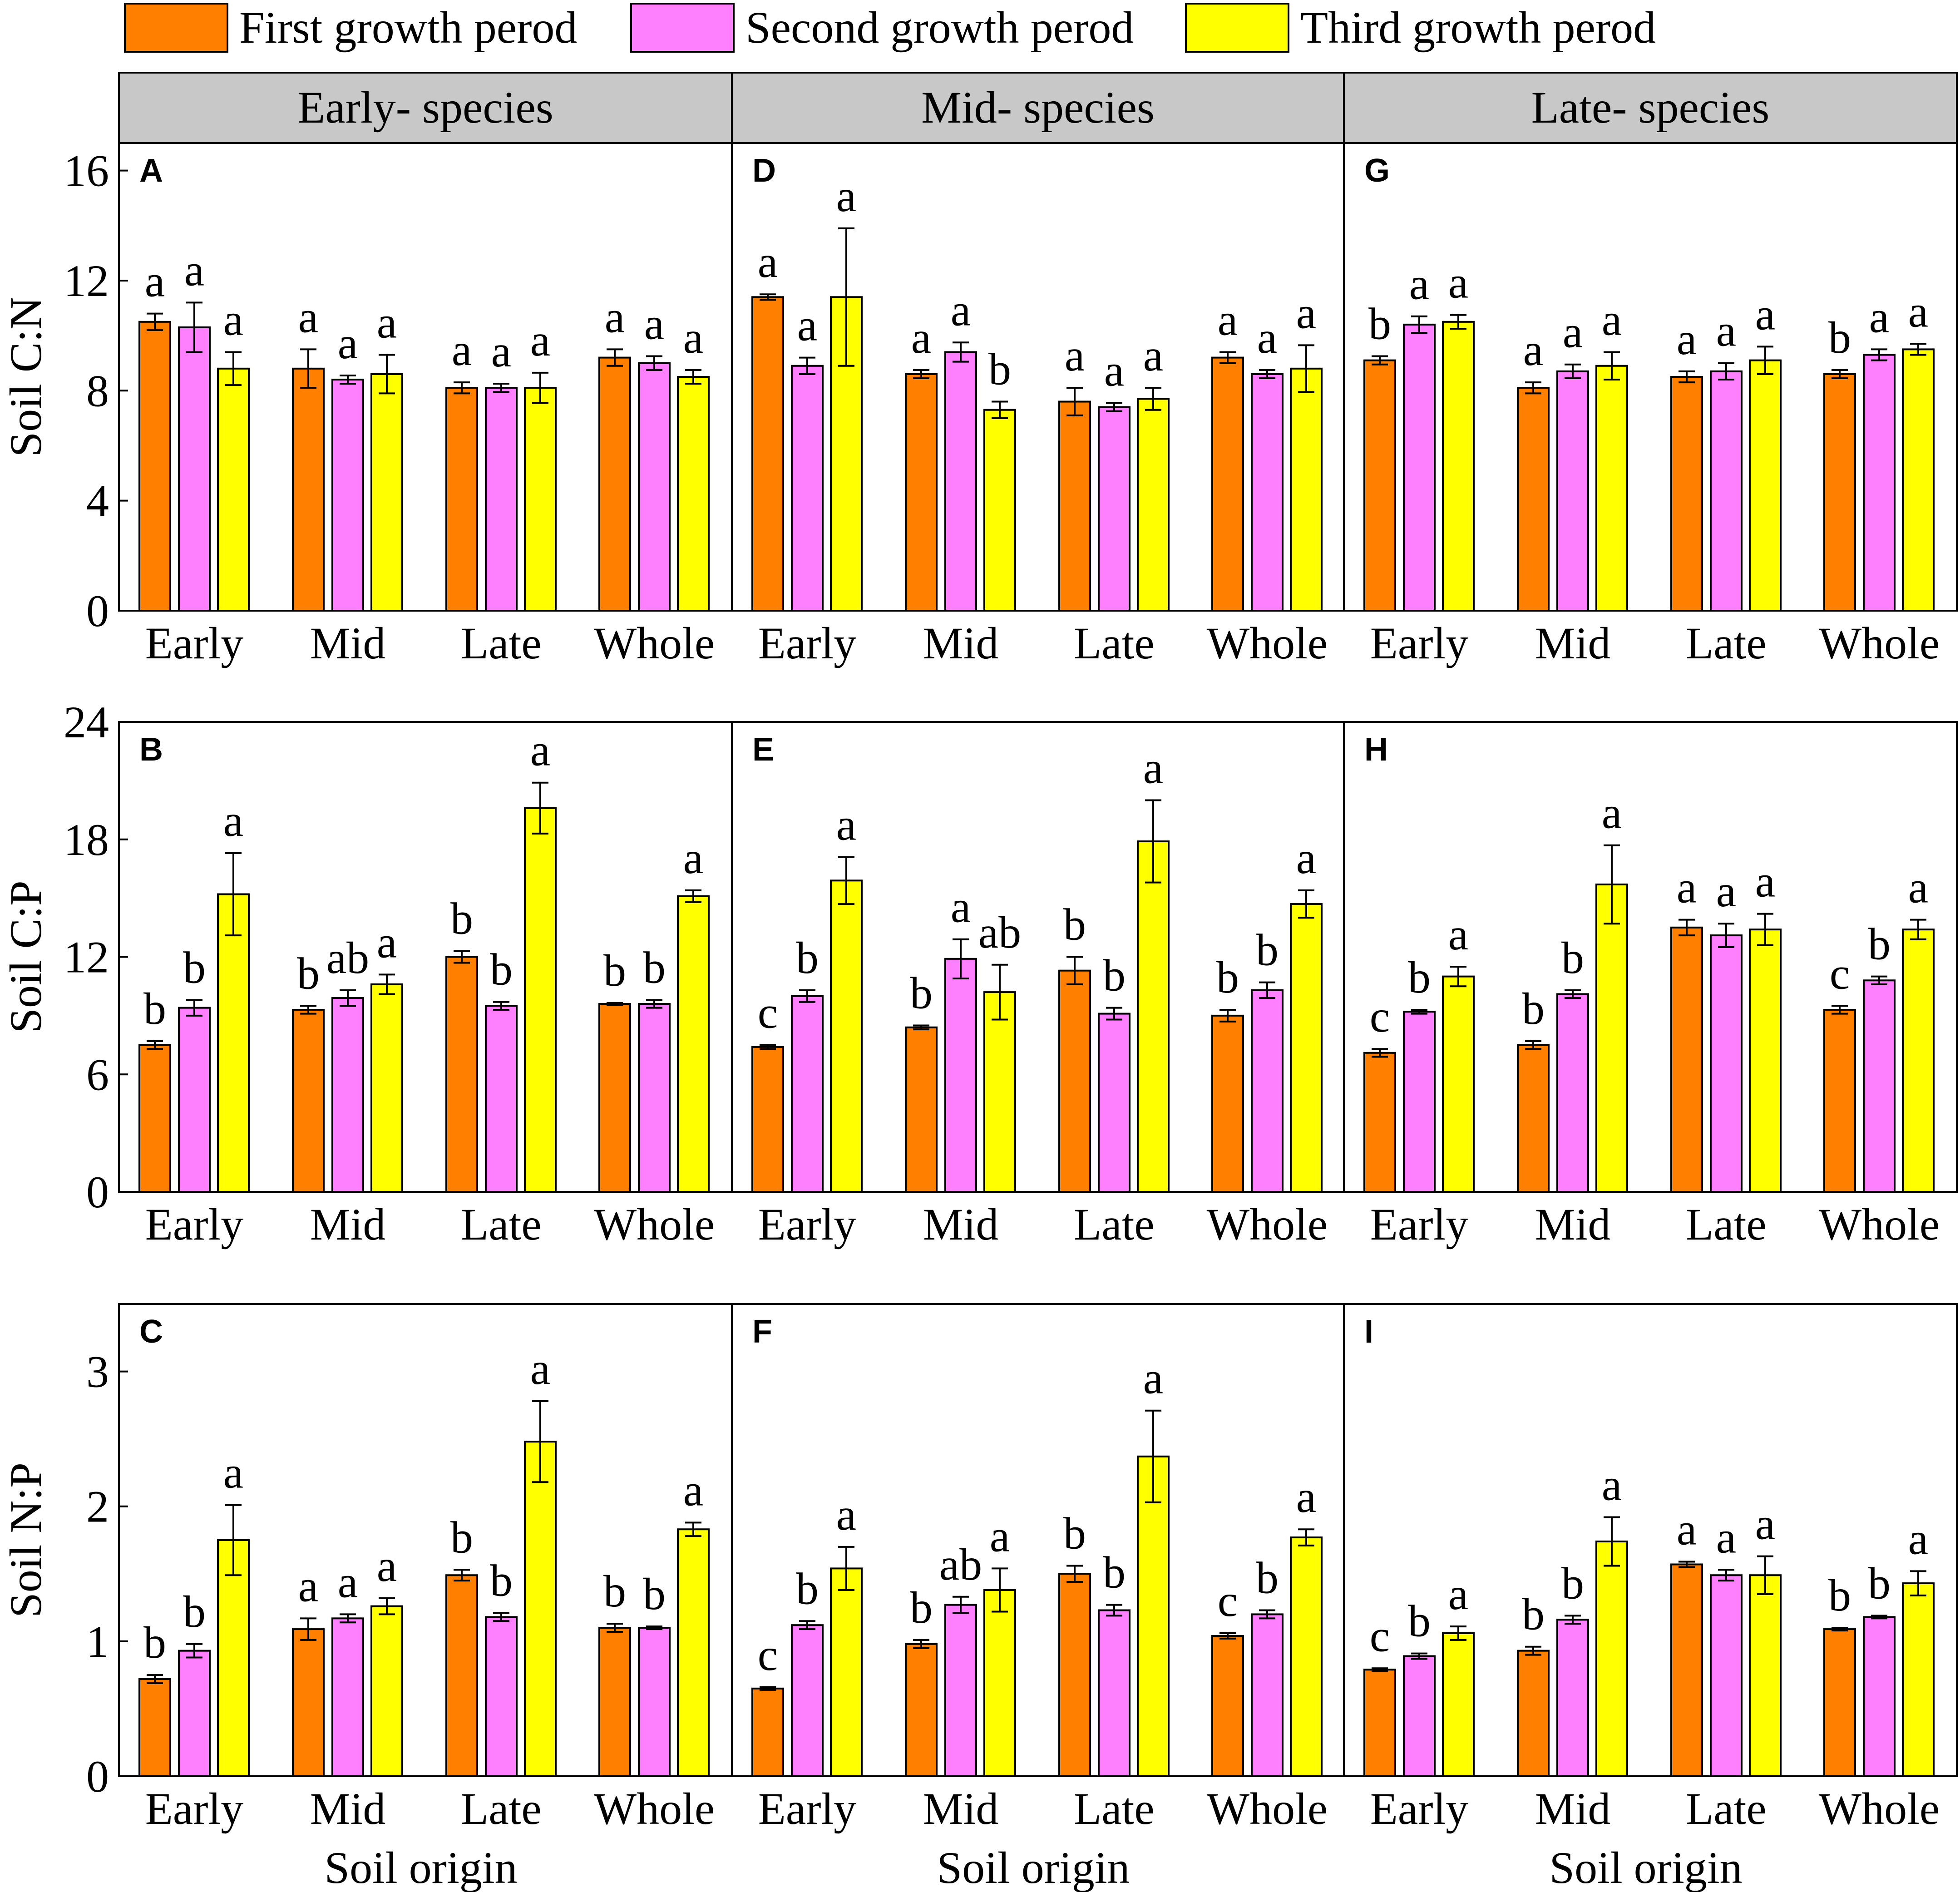 The height and width of the screenshot is (1892, 1960). I want to click on y-tick-label: 24, so click(86, 722).